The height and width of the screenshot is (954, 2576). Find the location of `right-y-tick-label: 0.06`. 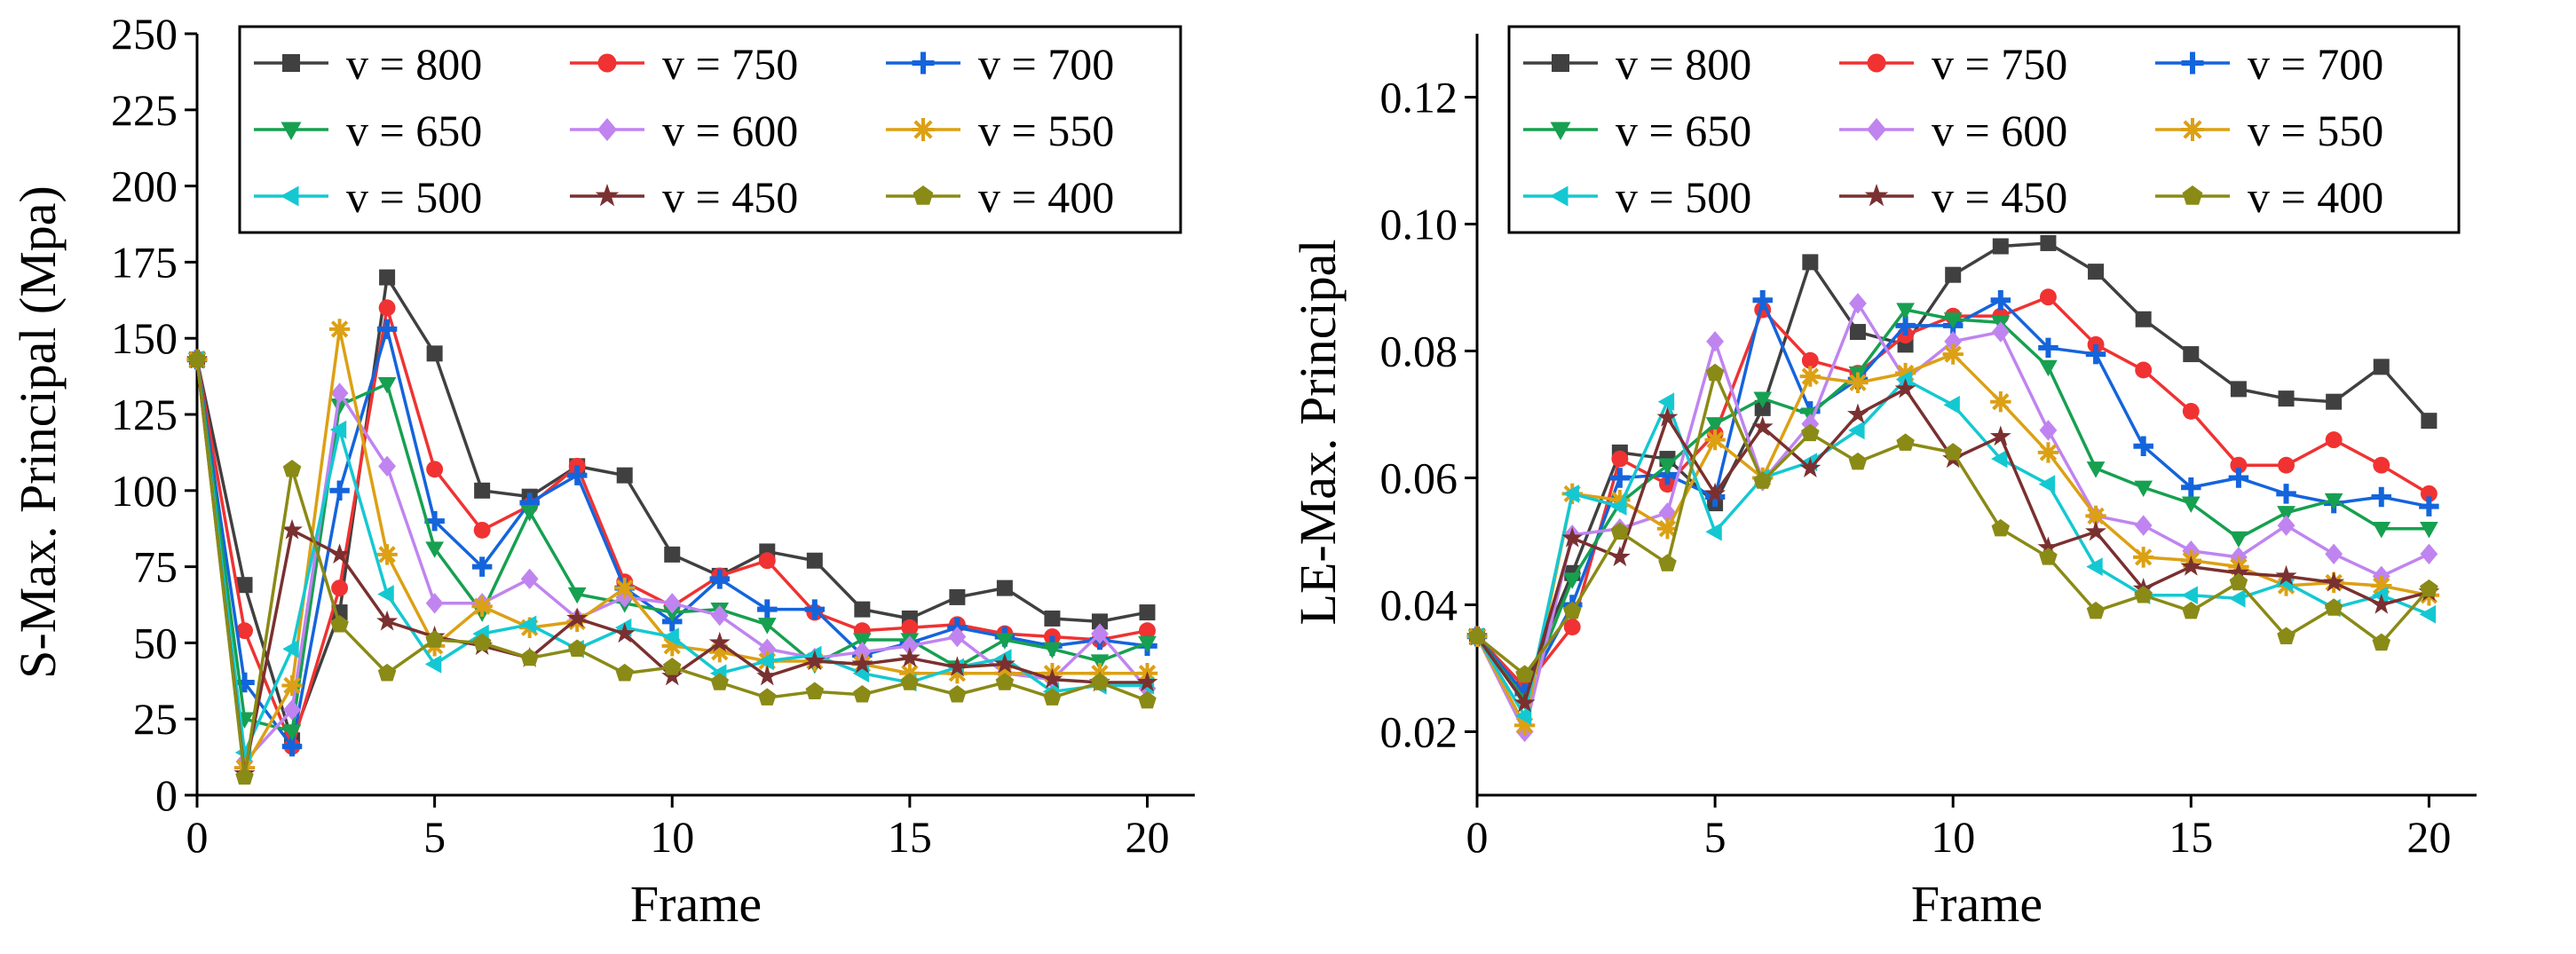

right-y-tick-label: 0.06 is located at coordinates (1419, 478).